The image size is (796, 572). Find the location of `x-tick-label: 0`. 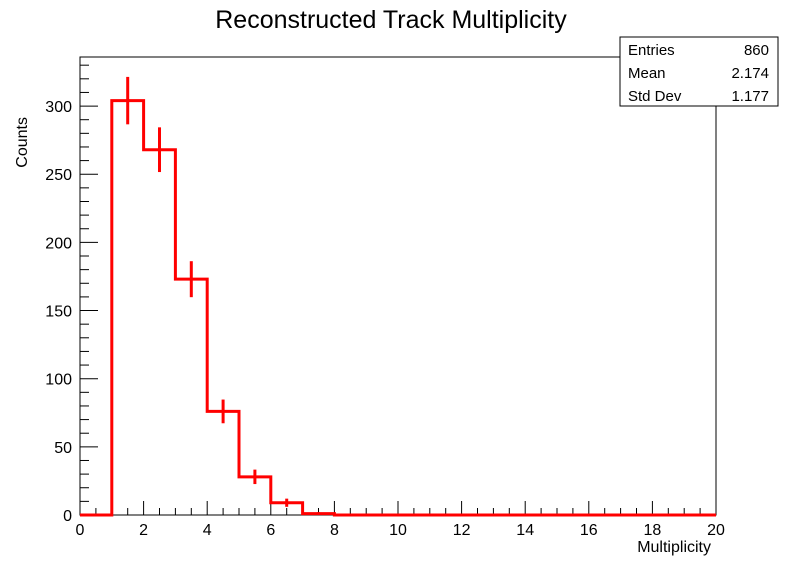

x-tick-label: 0 is located at coordinates (80, 530).